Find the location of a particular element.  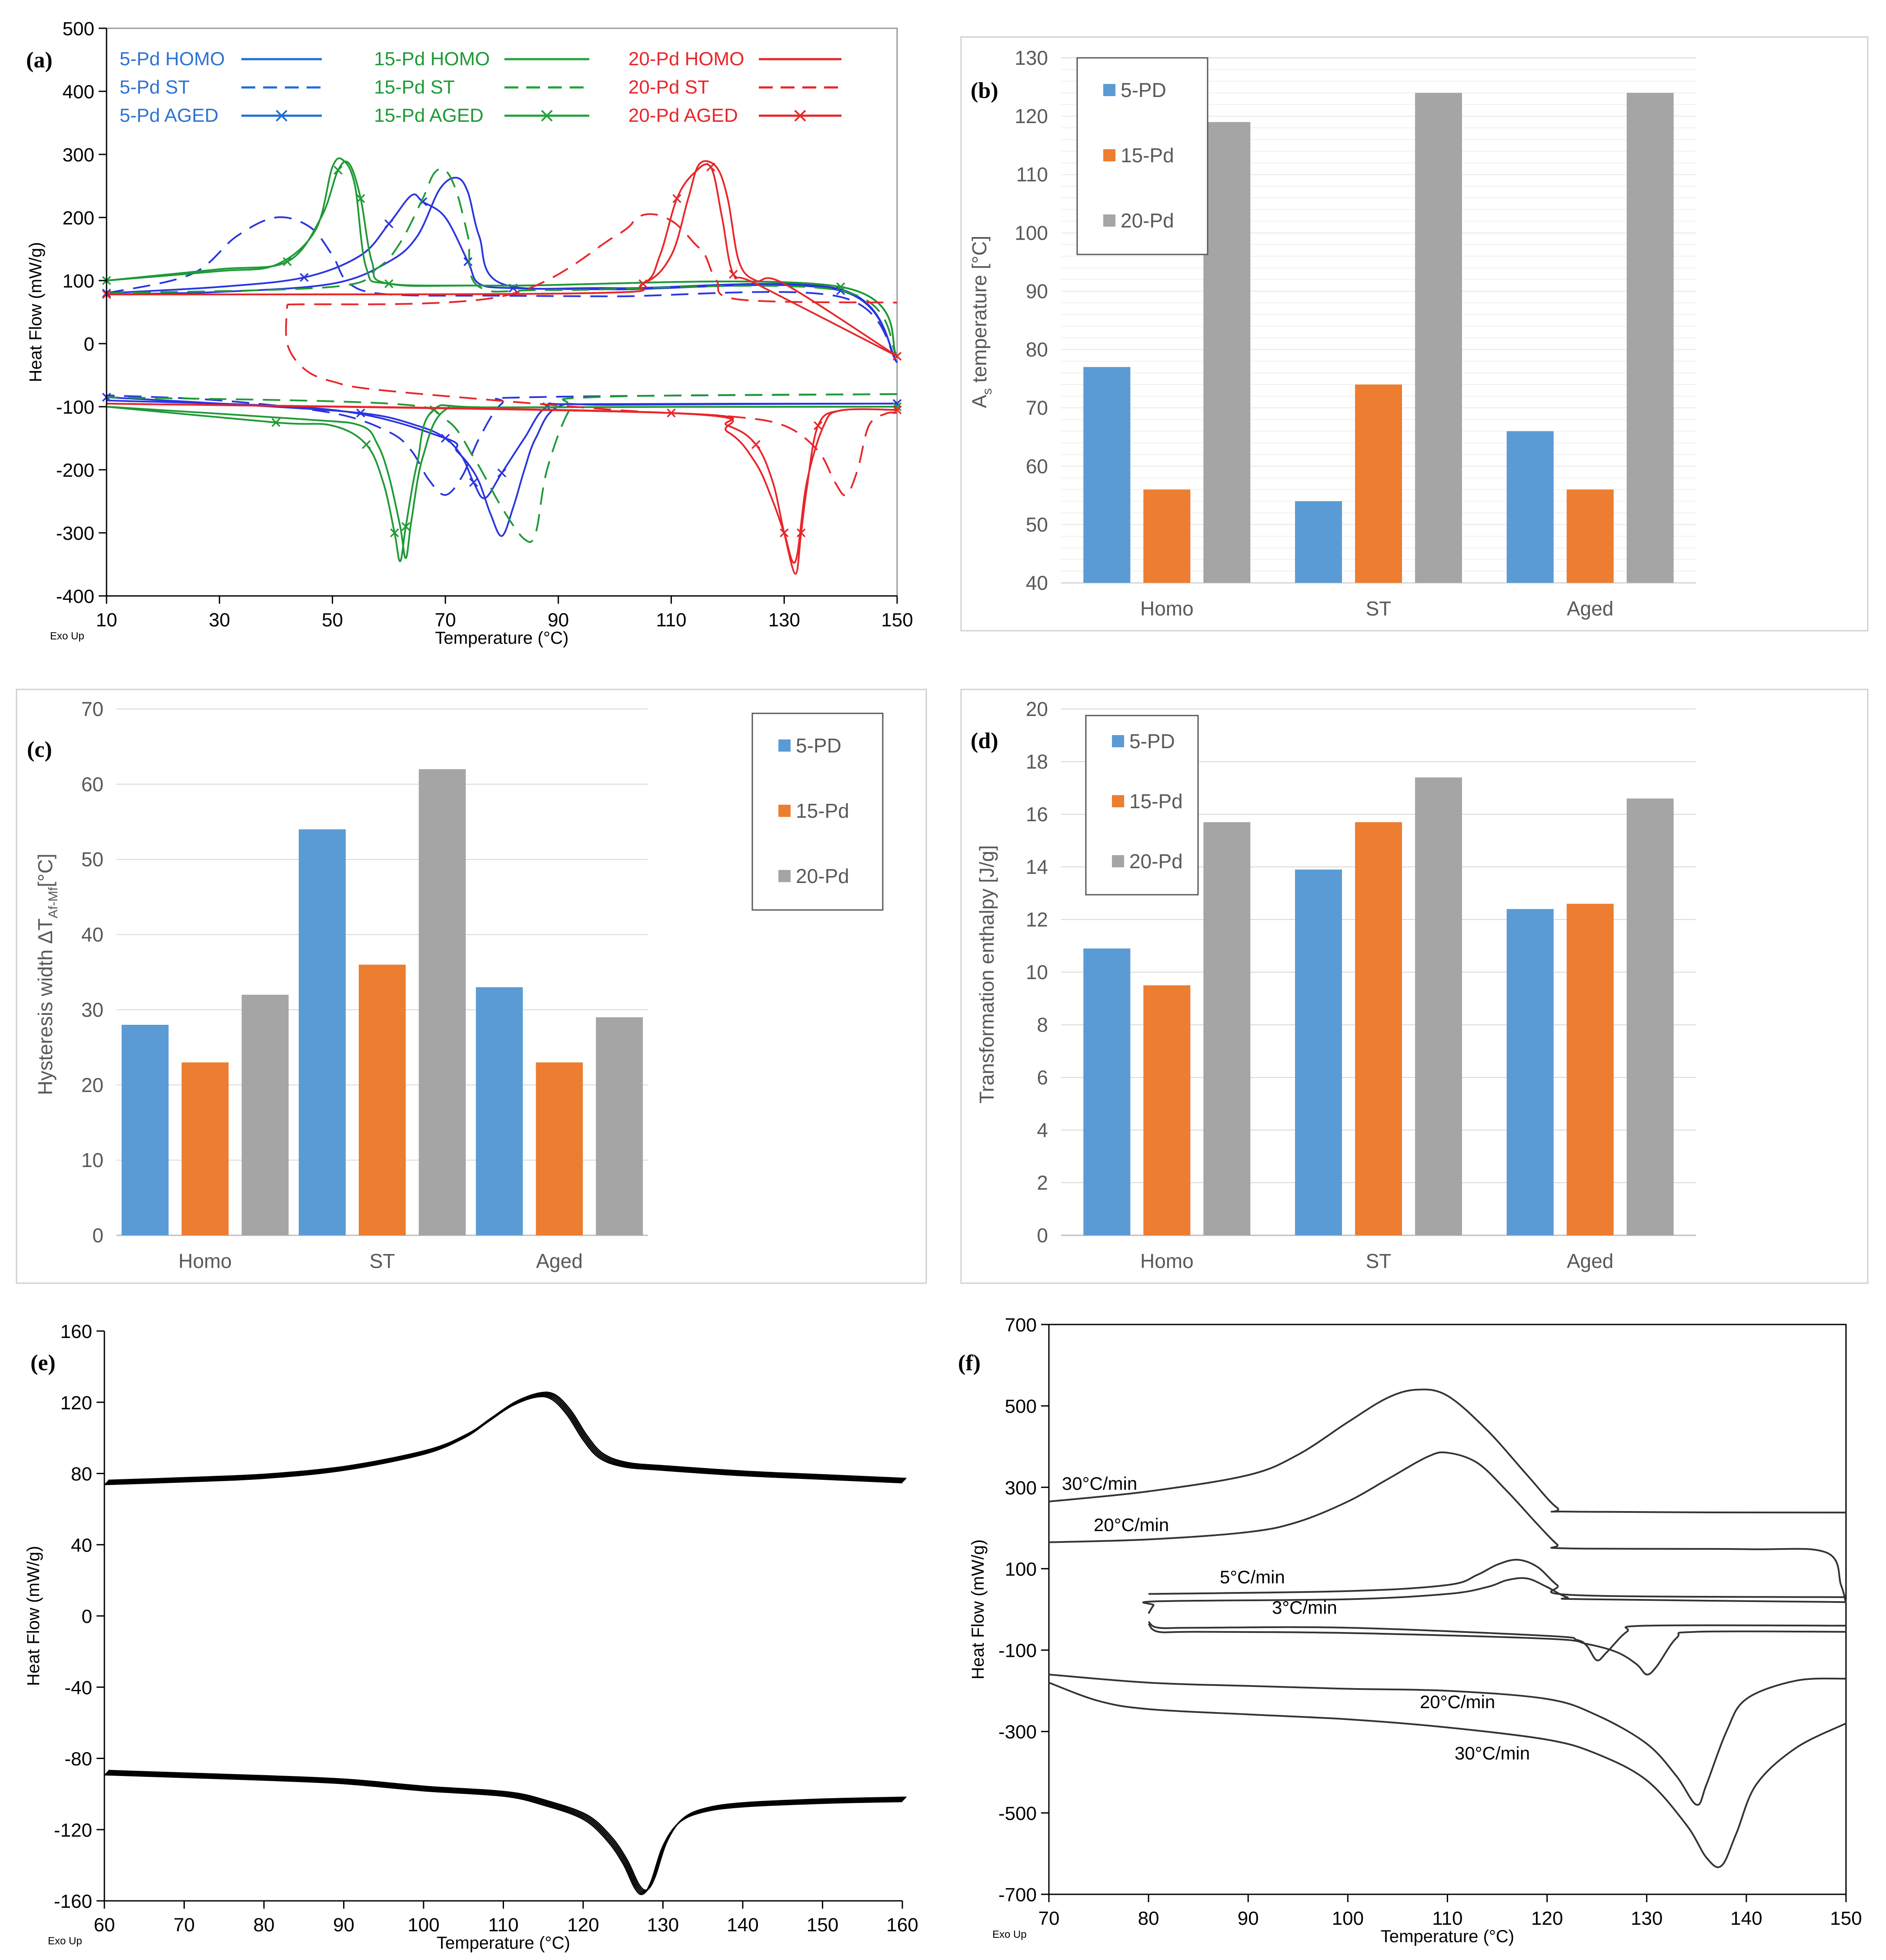

legend-box is located at coordinates (817, 811).